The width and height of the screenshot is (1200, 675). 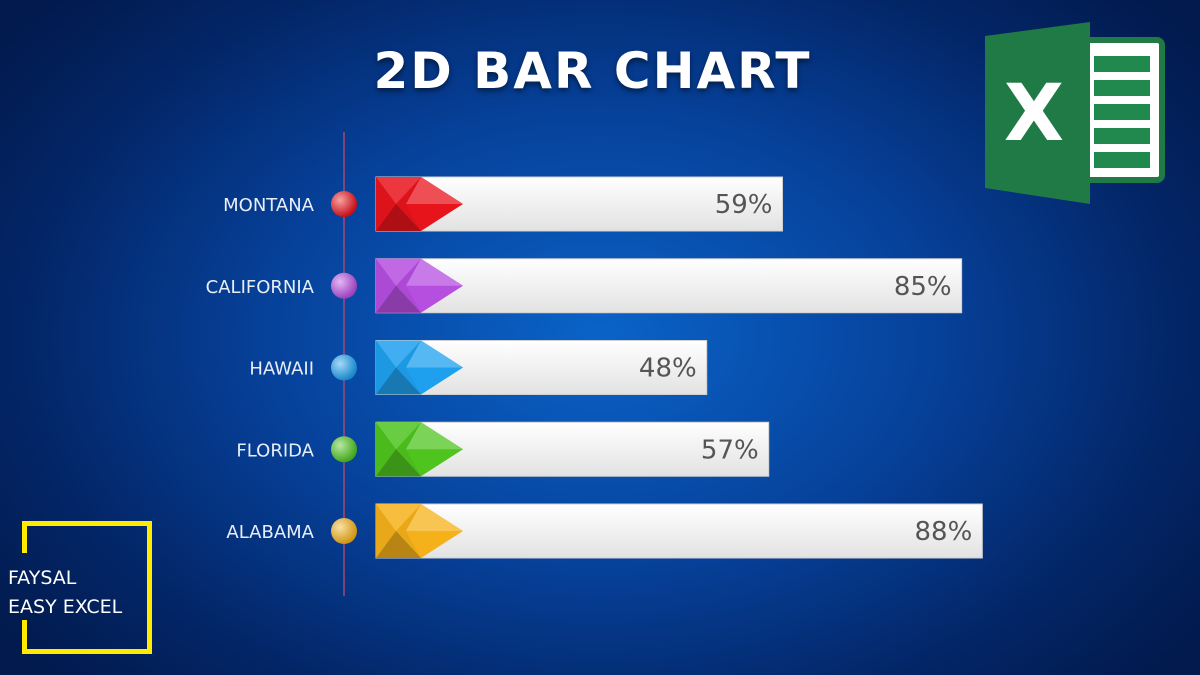 I want to click on category-label: HAWAII, so click(x=281, y=369).